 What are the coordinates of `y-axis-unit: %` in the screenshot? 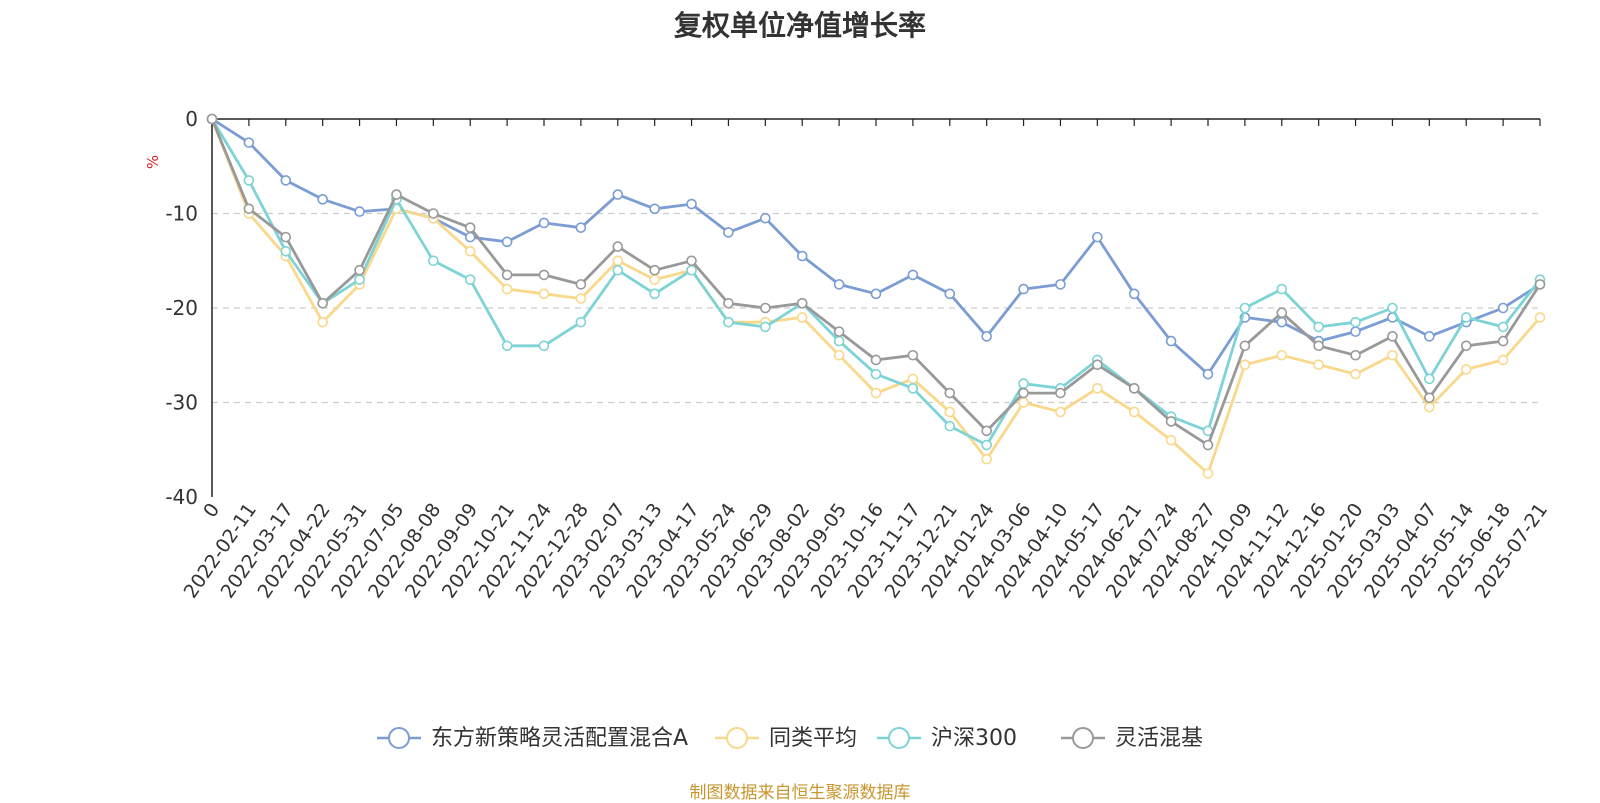 It's located at (153, 162).